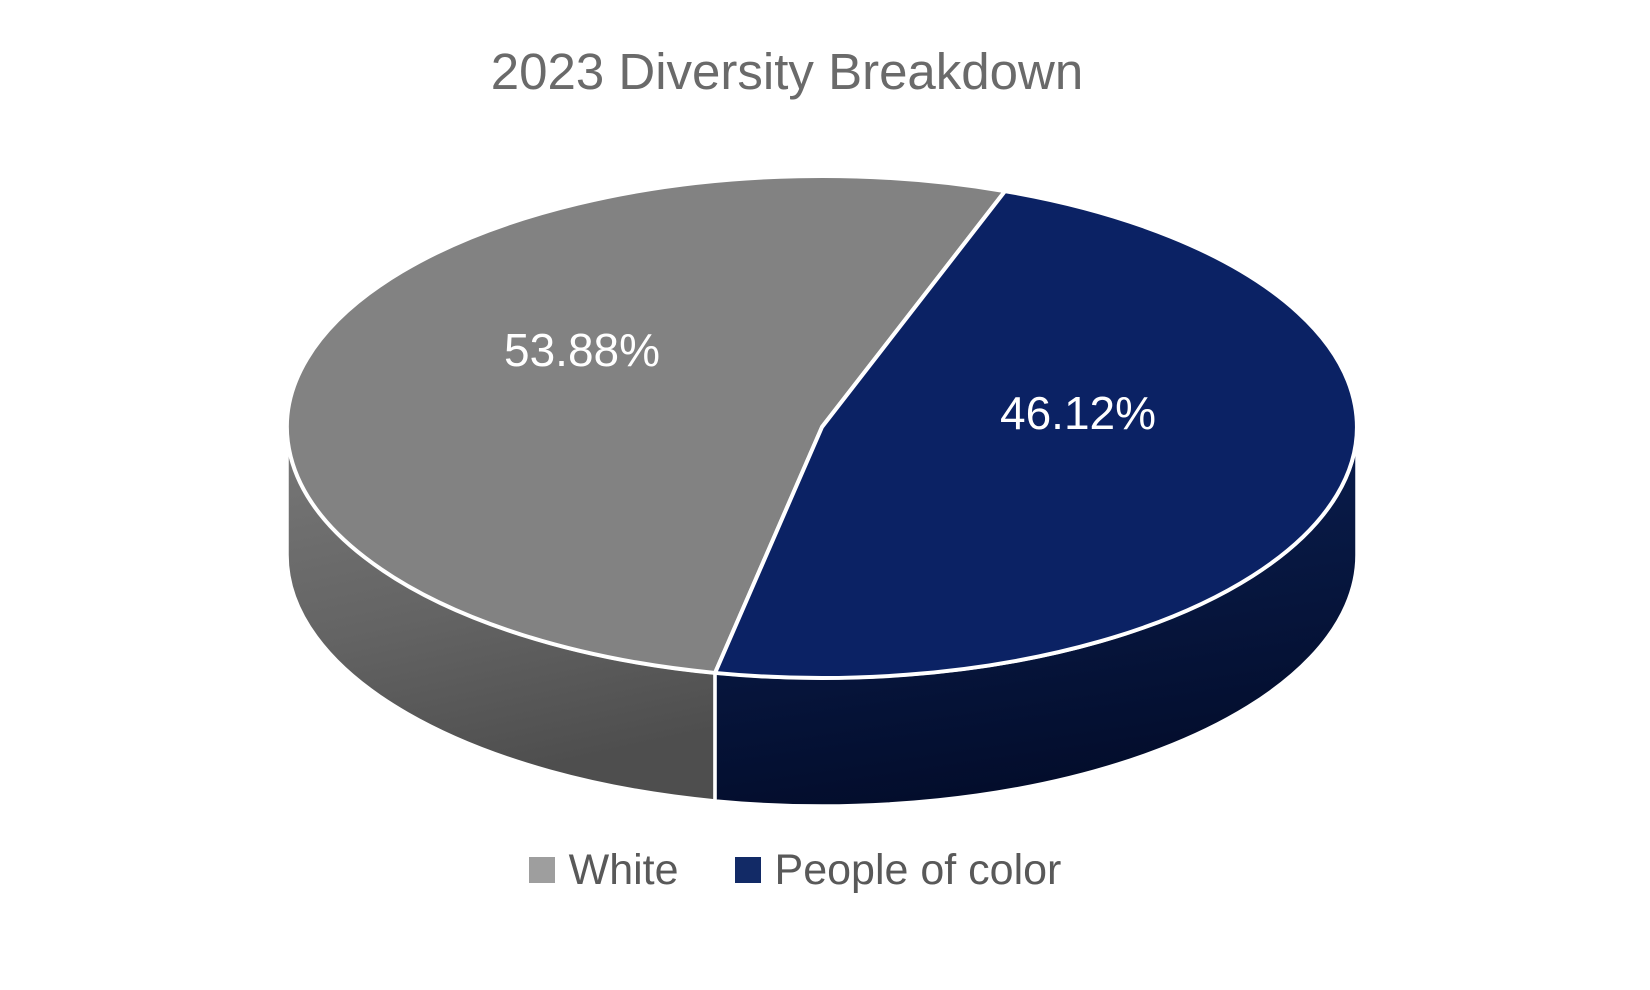  What do you see at coordinates (623, 869) in the screenshot?
I see `legend-label-white: White` at bounding box center [623, 869].